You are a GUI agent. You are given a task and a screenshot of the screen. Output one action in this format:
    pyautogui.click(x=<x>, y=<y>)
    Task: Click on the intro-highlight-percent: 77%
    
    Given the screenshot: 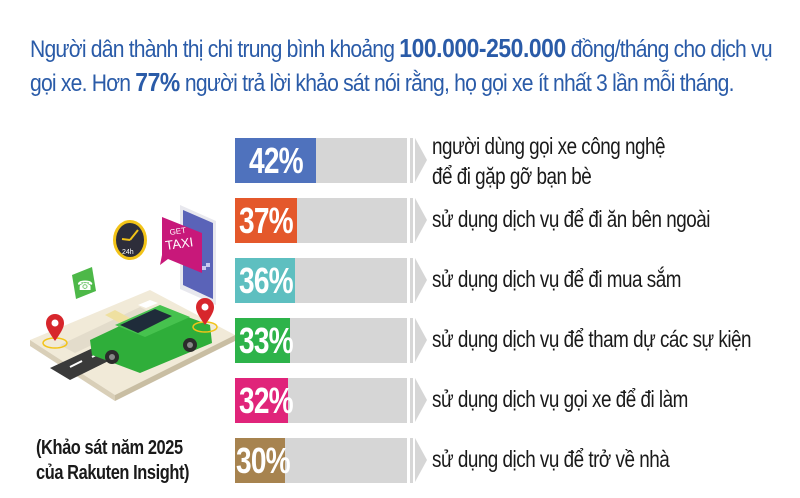 What is the action you would take?
    pyautogui.click(x=157, y=82)
    